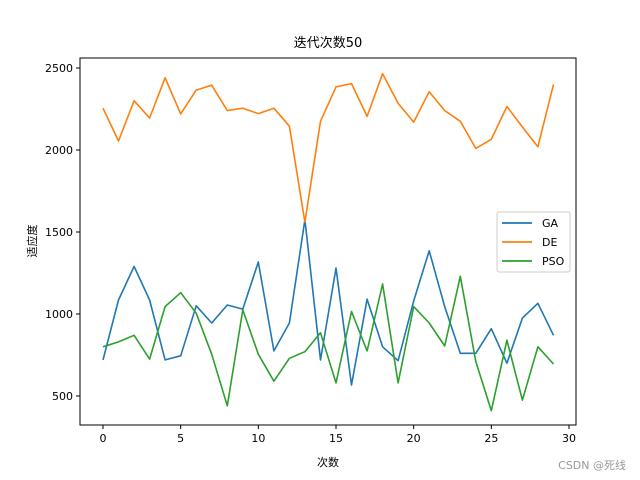 This screenshot has height=480, width=640. Describe the element at coordinates (414, 438) in the screenshot. I see `x-tick-label: 20` at that location.